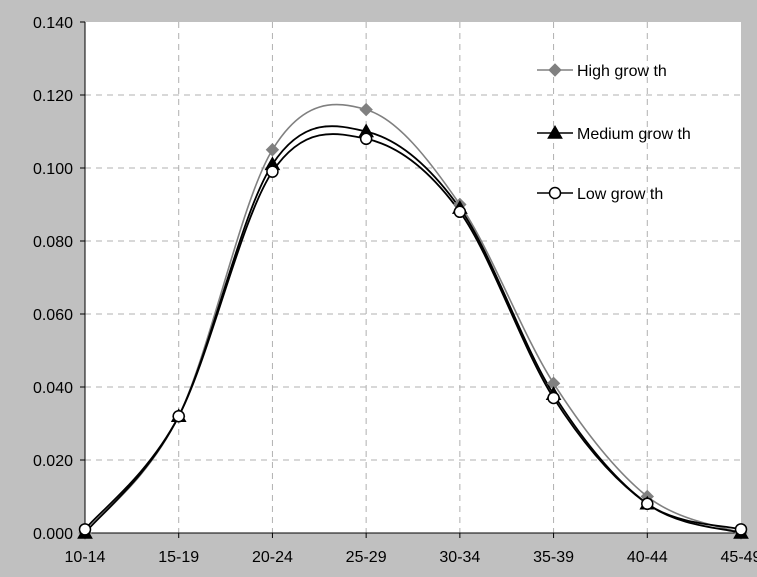 This screenshot has width=757, height=577. Describe the element at coordinates (53, 96) in the screenshot. I see `y-tick-label: 0.120` at that location.